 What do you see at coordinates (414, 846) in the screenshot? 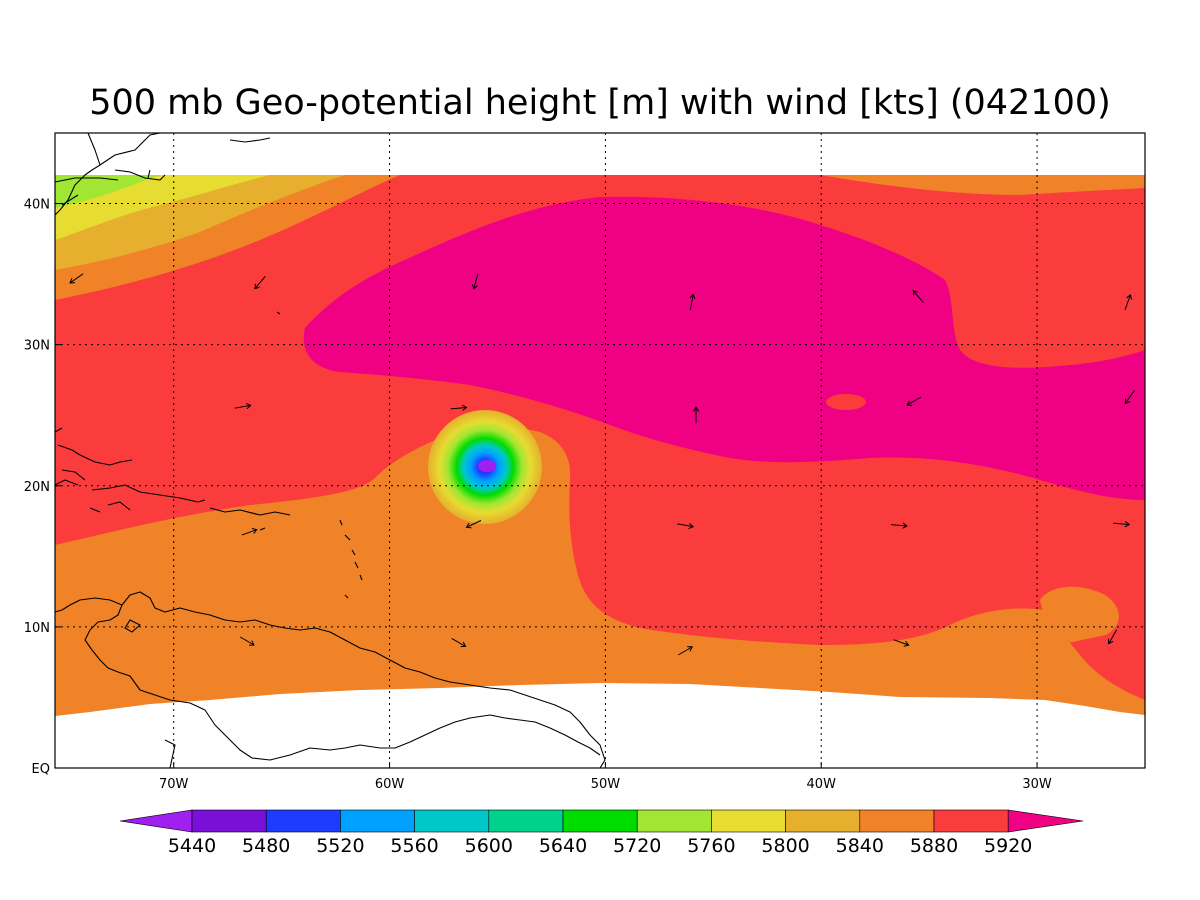
I see `colorbar-label: 5560` at bounding box center [414, 846].